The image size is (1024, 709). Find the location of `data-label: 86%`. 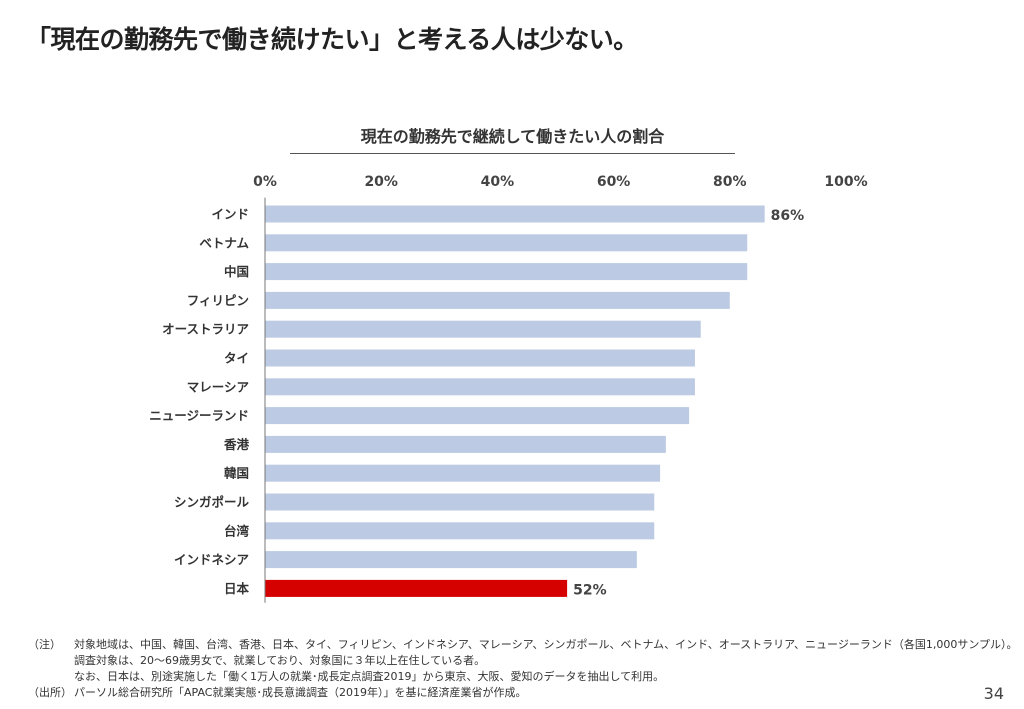

data-label: 86% is located at coordinates (788, 216).